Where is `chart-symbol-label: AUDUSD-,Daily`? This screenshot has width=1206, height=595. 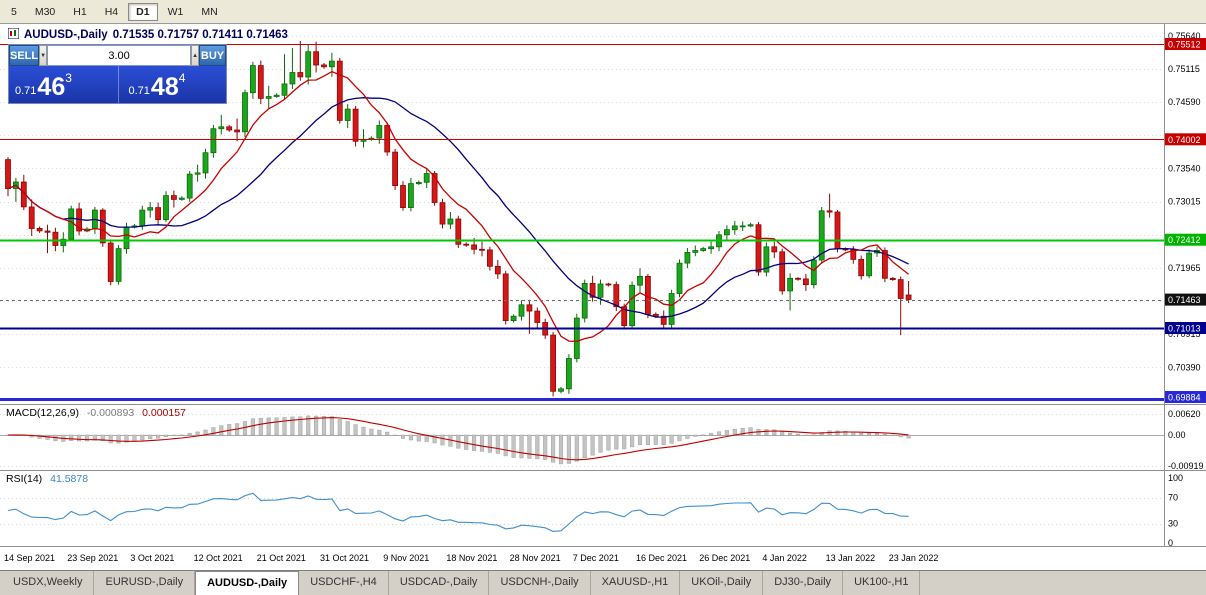 chart-symbol-label: AUDUSD-,Daily is located at coordinates (66, 35).